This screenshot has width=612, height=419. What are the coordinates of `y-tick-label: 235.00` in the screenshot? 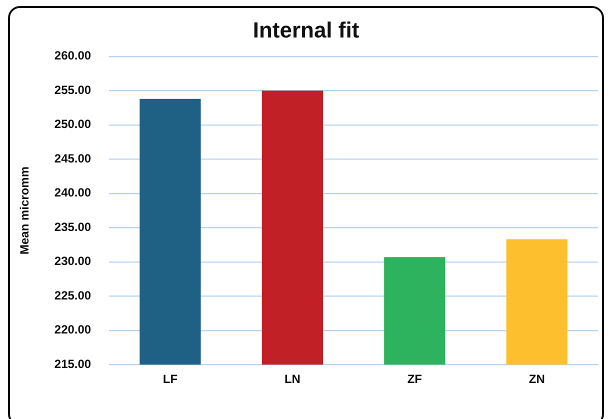 It's located at (73, 227).